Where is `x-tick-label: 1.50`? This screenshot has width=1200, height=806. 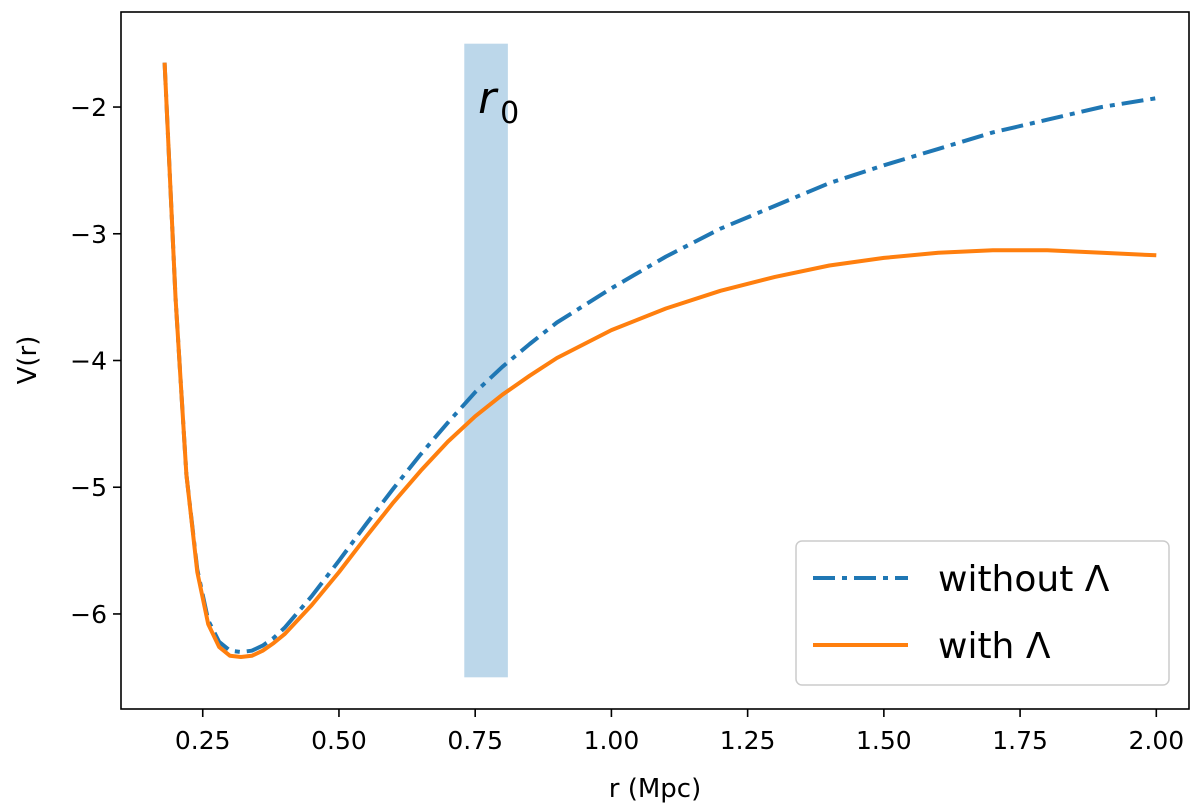
x-tick-label: 1.50 is located at coordinates (884, 740).